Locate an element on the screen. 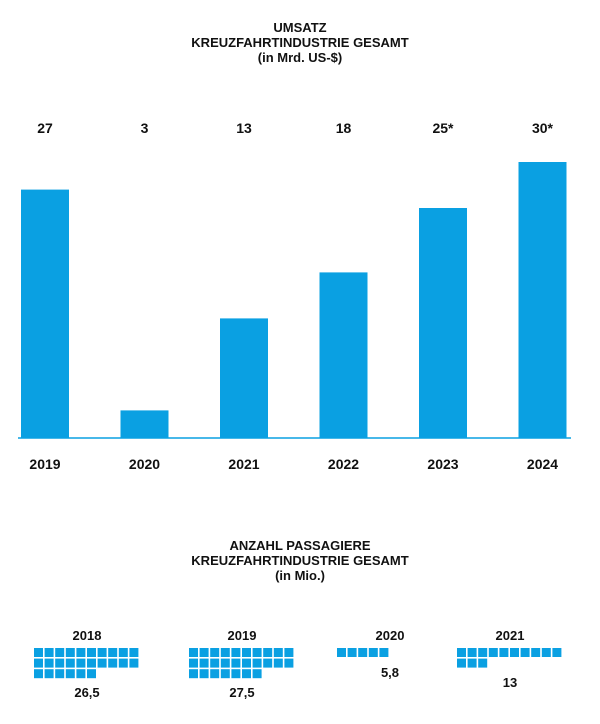  revenue-title-line2: KREUZFAHRTINDUSTRIE GESAMT is located at coordinates (300, 42).